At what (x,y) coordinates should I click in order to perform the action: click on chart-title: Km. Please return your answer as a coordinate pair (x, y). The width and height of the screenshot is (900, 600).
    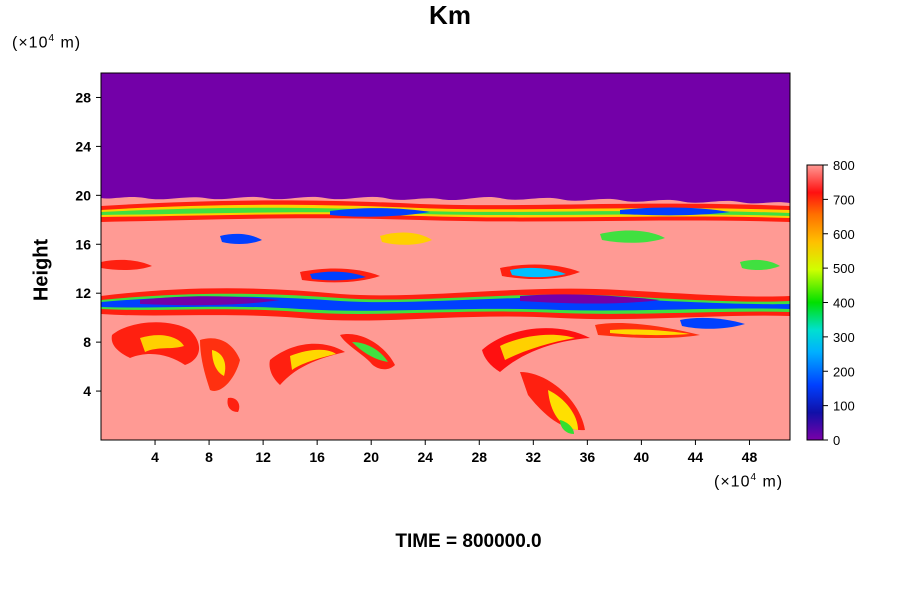
    Looking at the image, I should click on (450, 15).